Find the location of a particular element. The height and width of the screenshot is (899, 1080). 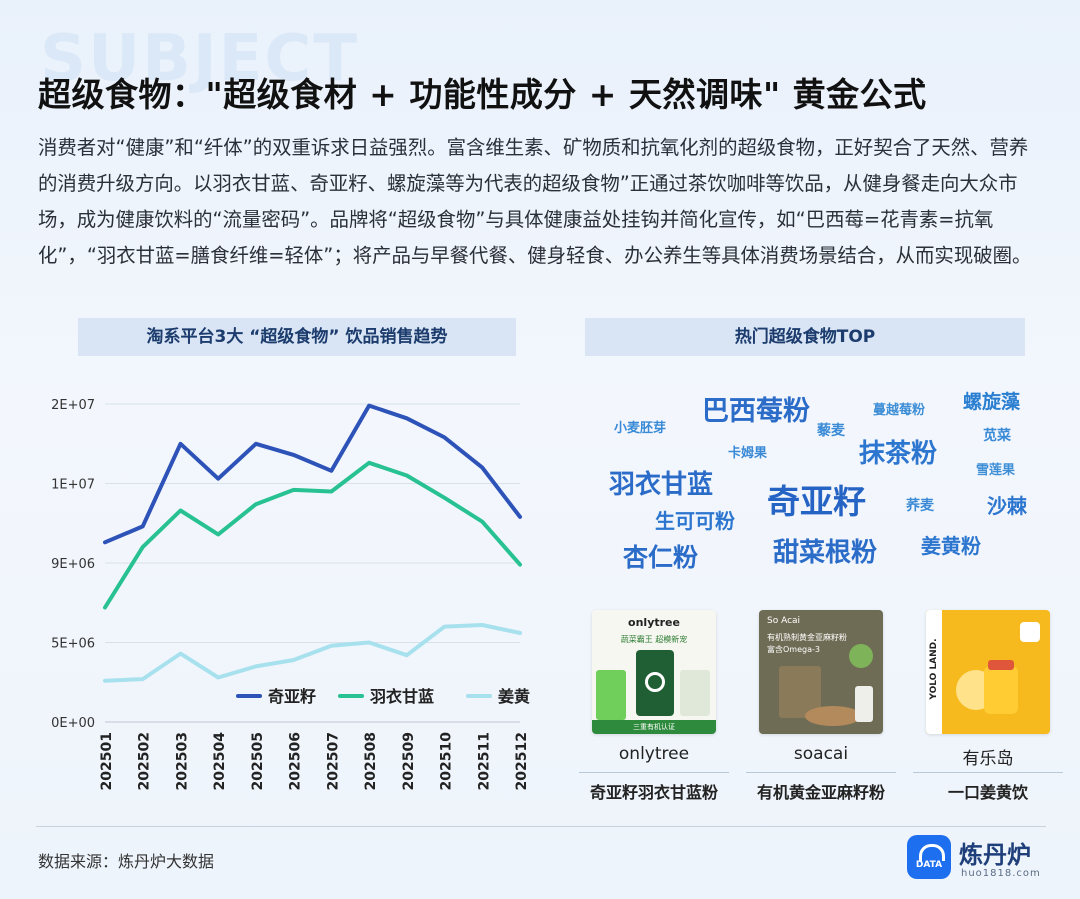

data-source: 数据来源：炼丹炉大数据 is located at coordinates (126, 861).